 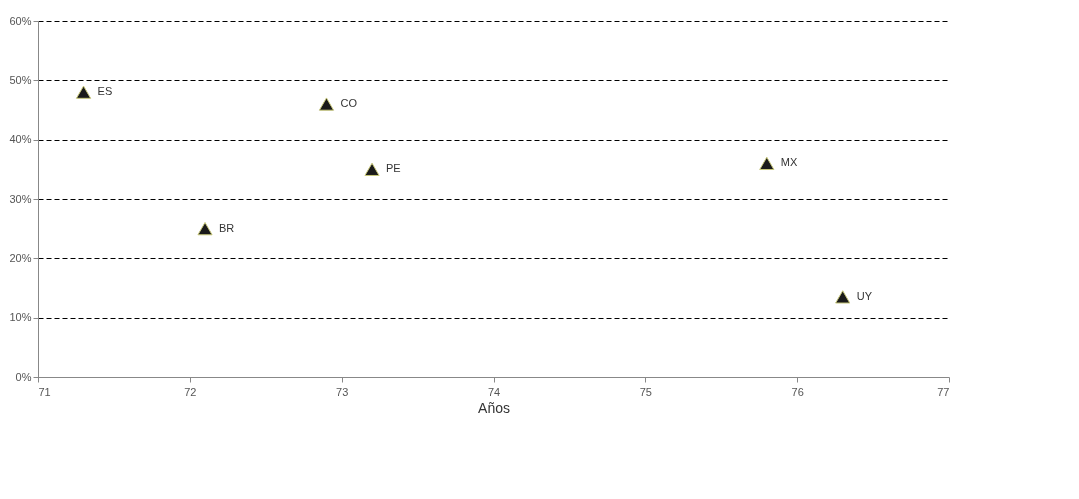 I want to click on y-tick-label: 0%, so click(x=23, y=376).